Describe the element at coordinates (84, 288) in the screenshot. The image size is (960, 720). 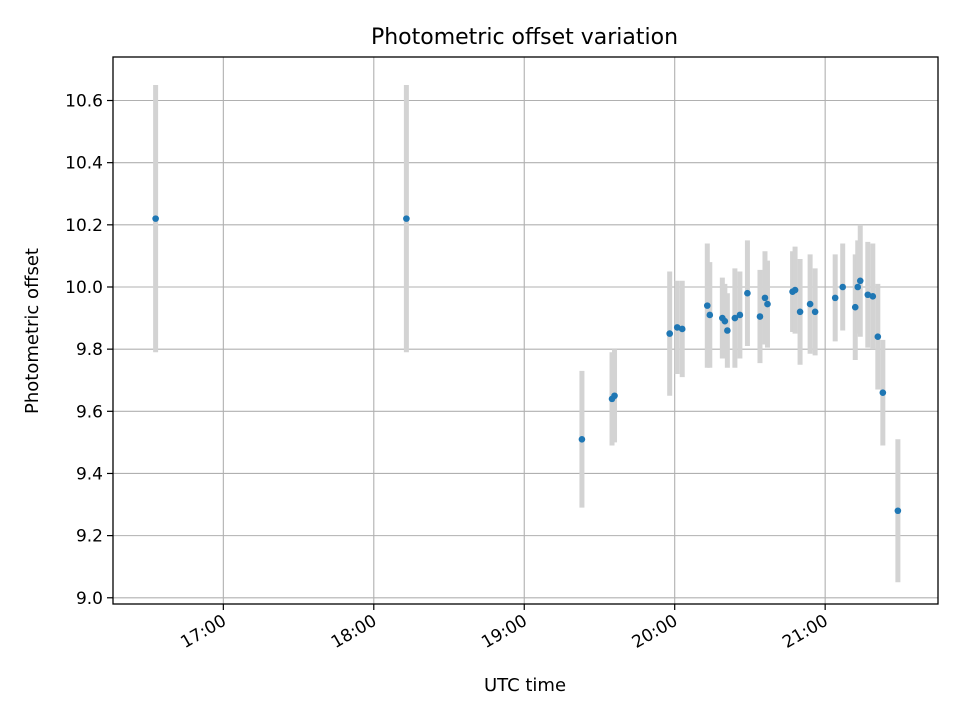
I see `y-tick-label: 10.0` at that location.